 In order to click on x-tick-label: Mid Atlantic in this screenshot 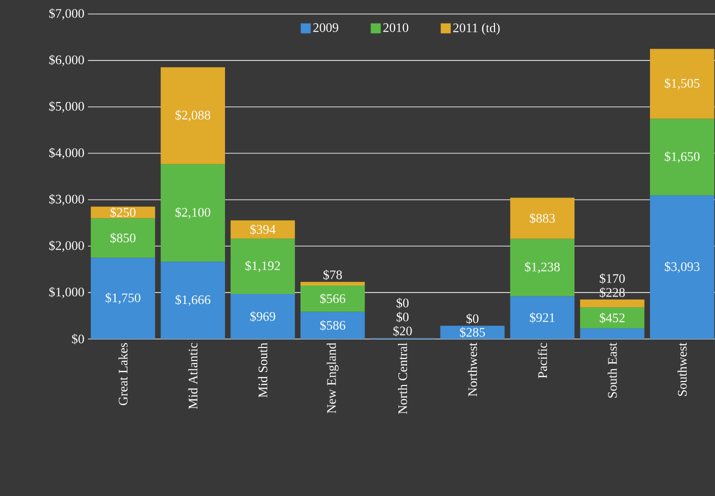, I will do `click(193, 375)`.